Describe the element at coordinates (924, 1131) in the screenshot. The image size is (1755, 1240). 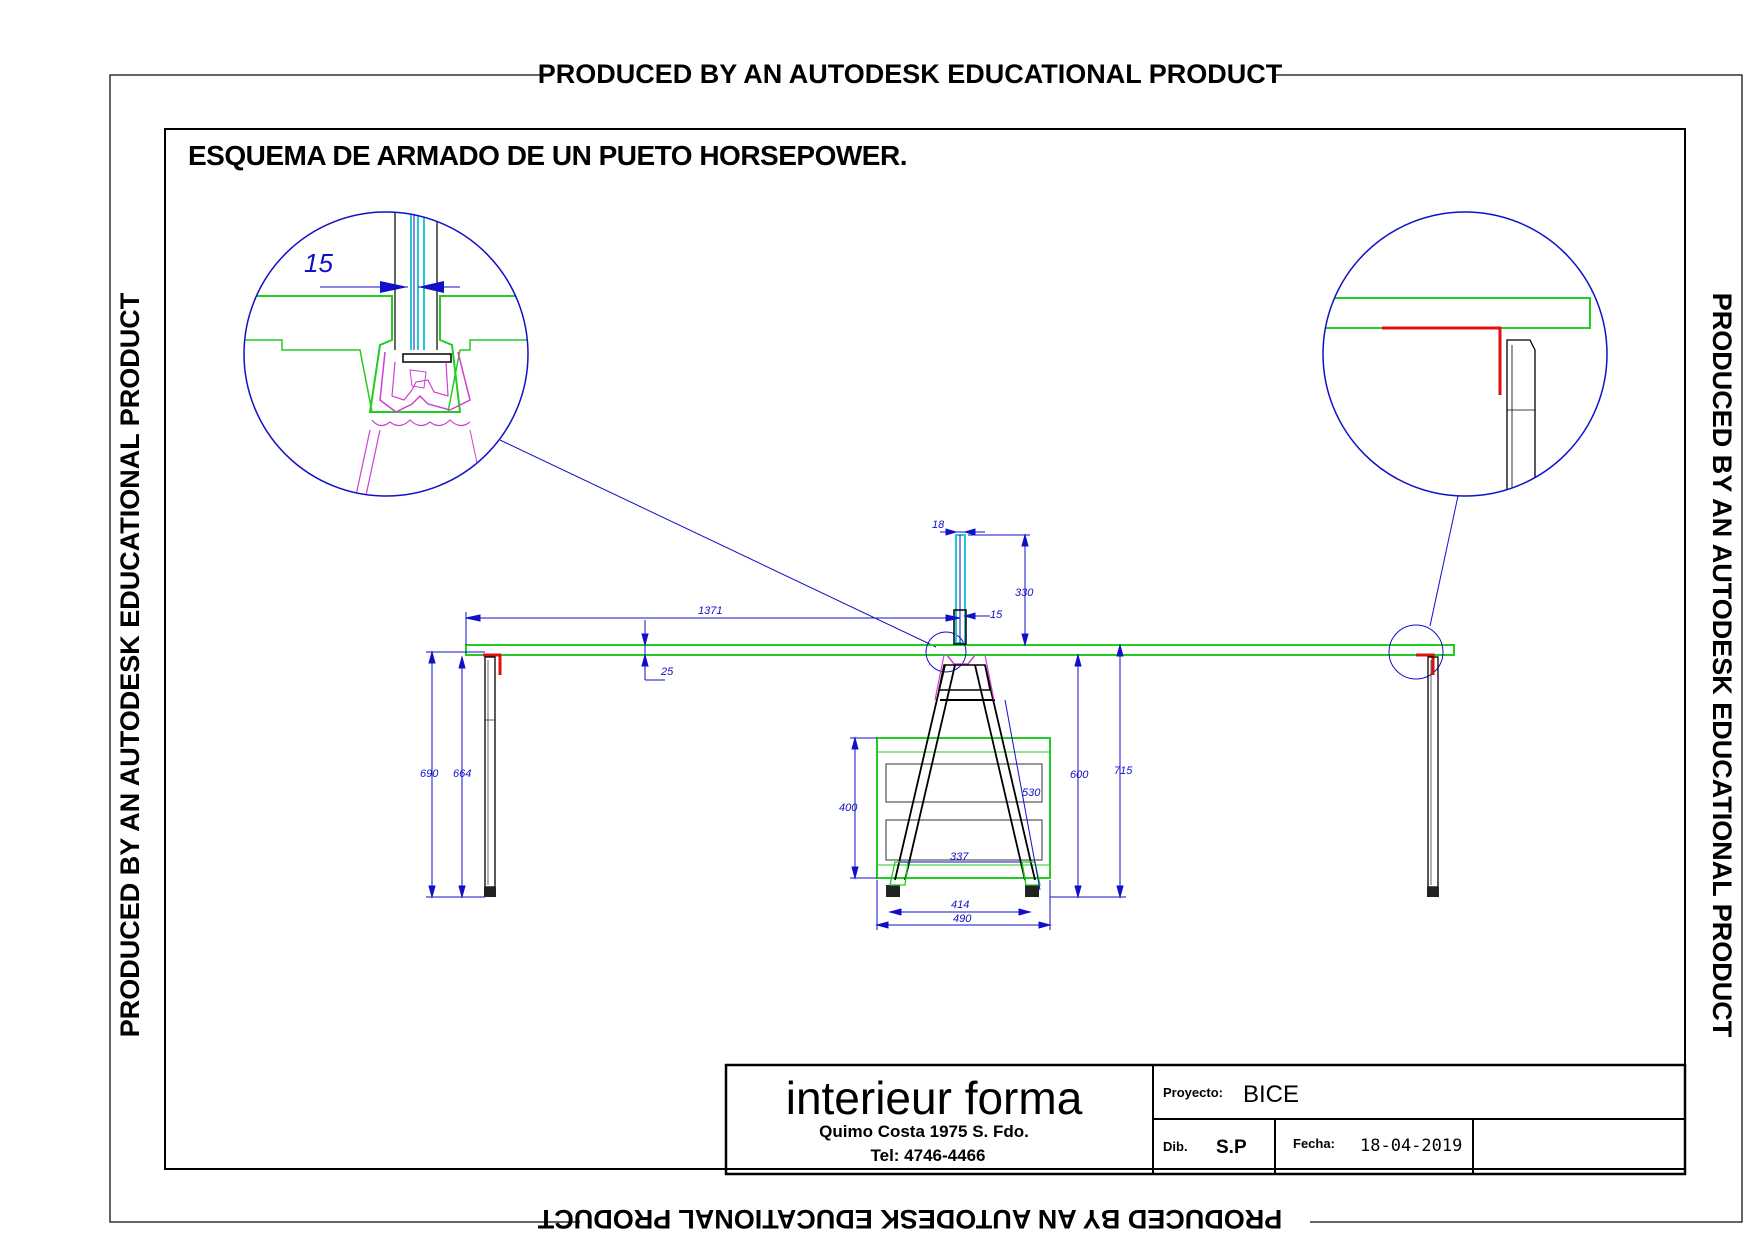
I see `company-address: Quimo Costa 1975 S. Fdo.` at that location.